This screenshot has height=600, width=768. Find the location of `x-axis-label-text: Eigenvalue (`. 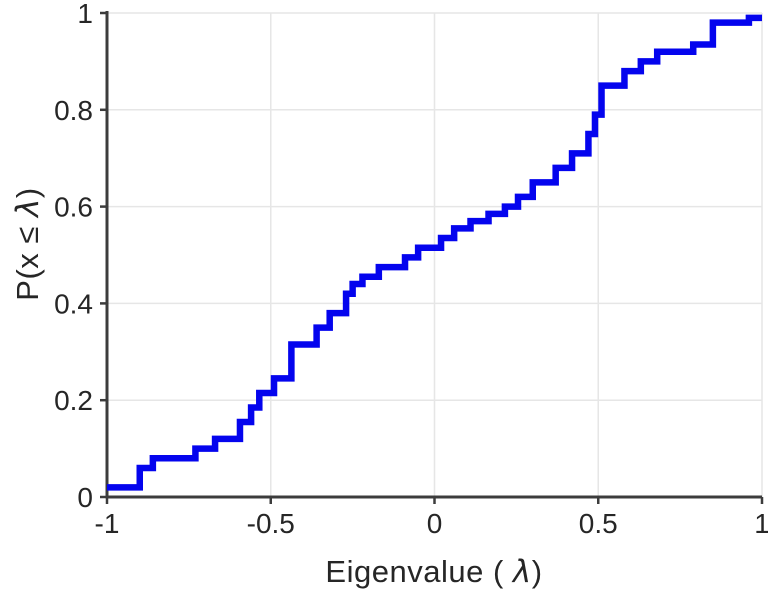

x-axis-label-text: Eigenvalue ( is located at coordinates (419, 571).